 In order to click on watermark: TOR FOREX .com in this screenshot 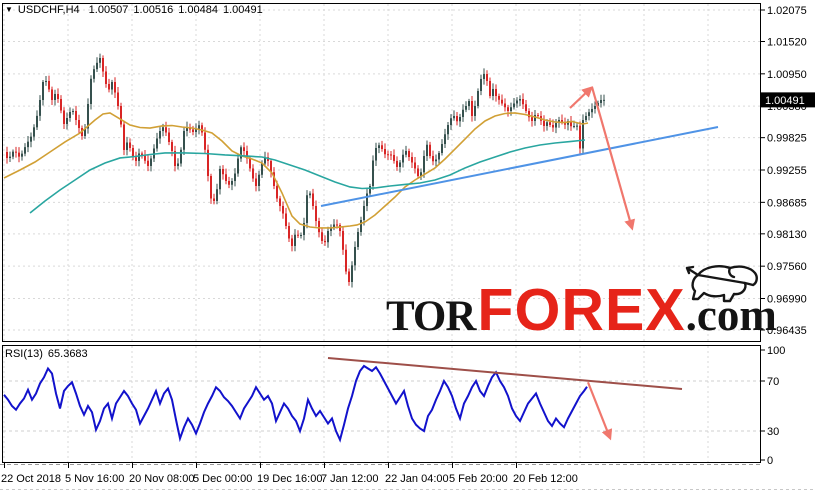, I will do `click(581, 310)`.